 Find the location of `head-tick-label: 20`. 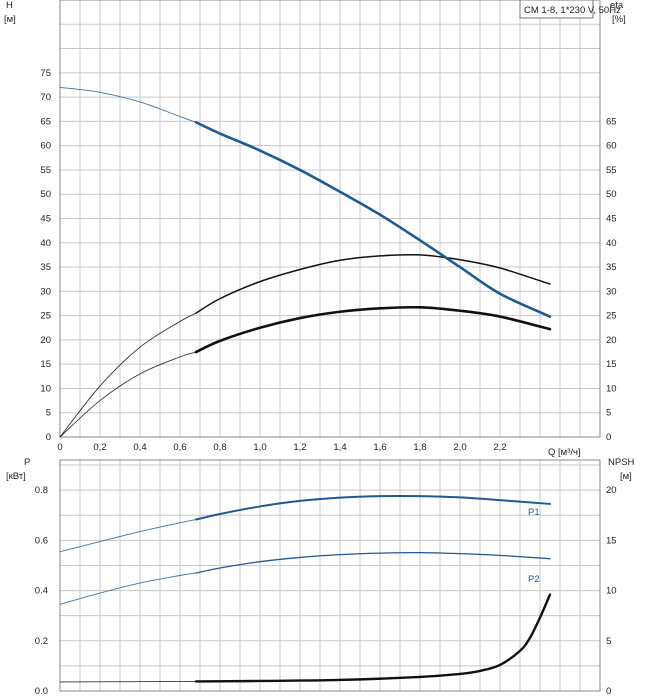

head-tick-label: 20 is located at coordinates (45, 340).